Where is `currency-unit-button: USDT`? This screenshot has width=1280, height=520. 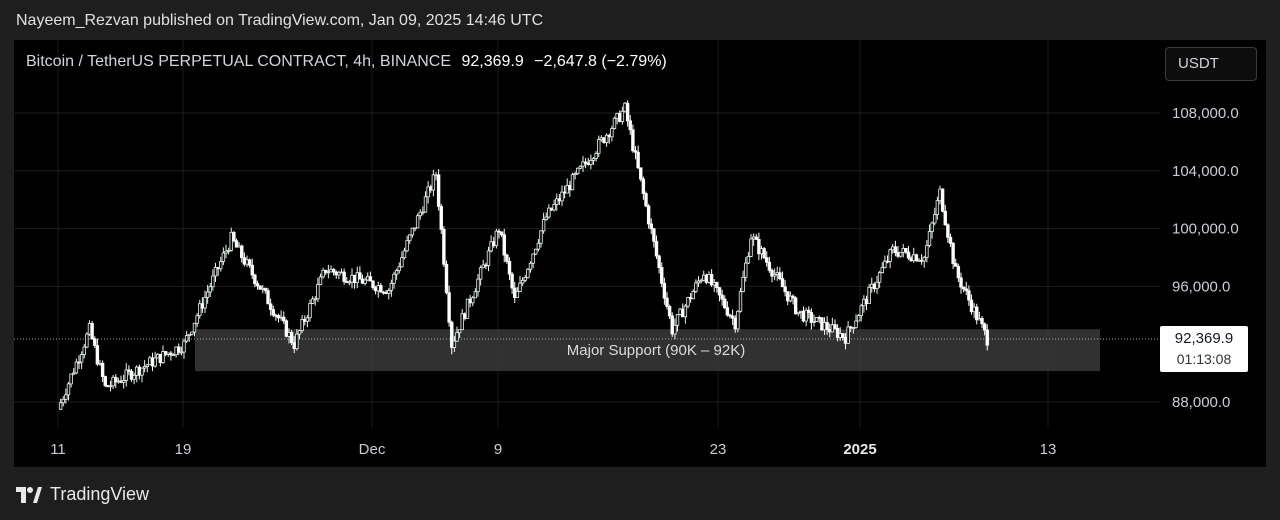
currency-unit-button: USDT is located at coordinates (1211, 64).